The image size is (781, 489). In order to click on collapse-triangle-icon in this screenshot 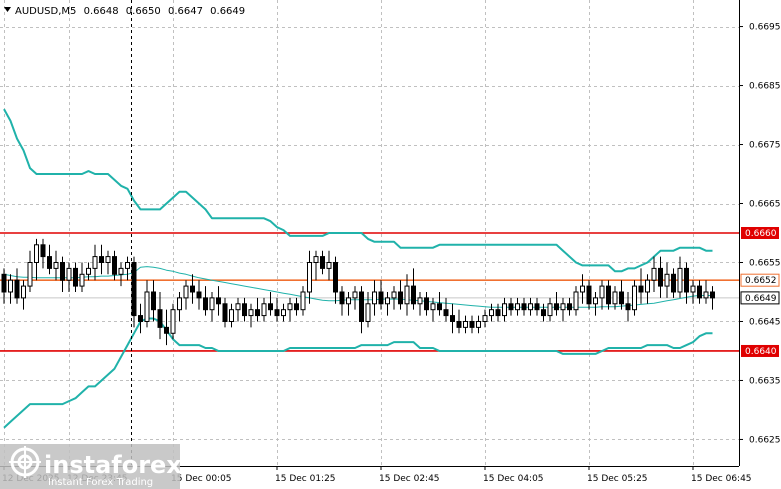, I will do `click(7, 9)`.